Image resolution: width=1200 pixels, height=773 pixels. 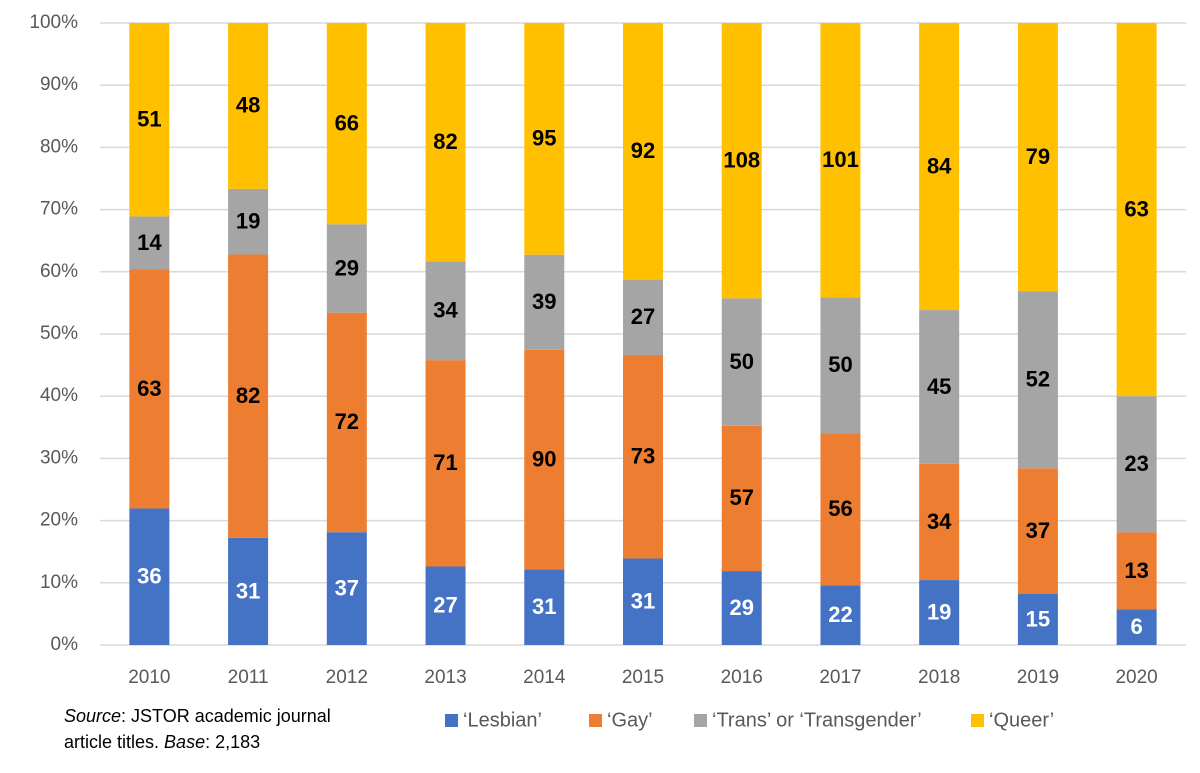 I want to click on legend-label: ‘Queer’, so click(x=1021, y=720).